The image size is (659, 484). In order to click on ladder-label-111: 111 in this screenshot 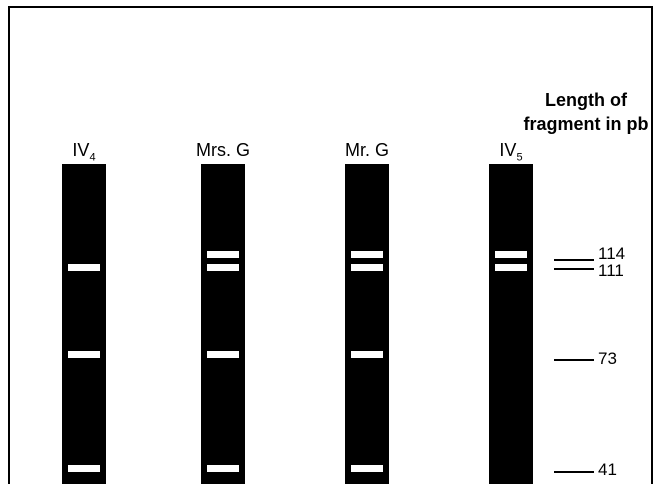, I will do `click(611, 270)`.